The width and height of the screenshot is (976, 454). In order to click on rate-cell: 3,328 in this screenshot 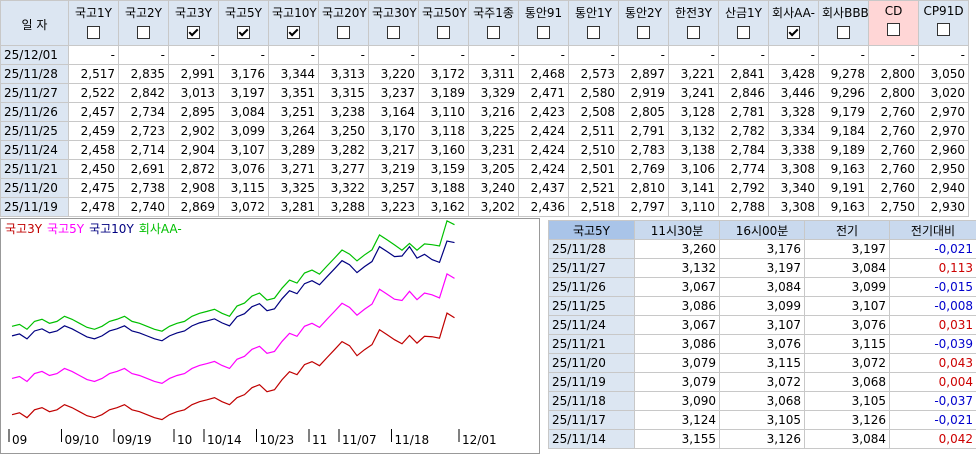, I will do `click(793, 112)`.